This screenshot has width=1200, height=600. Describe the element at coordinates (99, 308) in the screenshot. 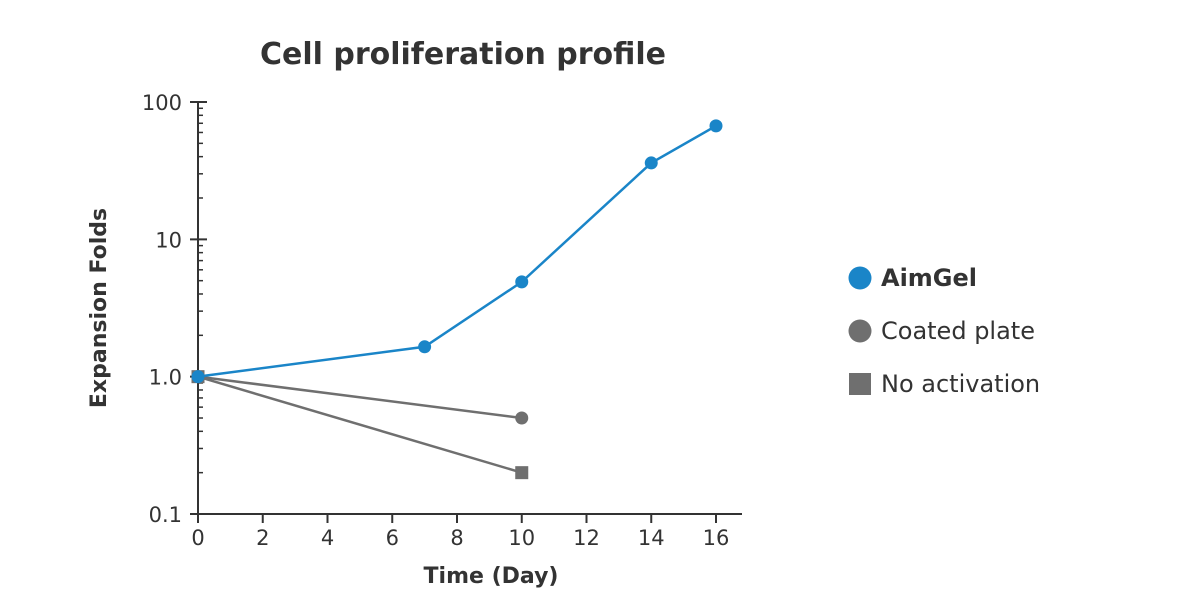

I see `y-axis-label: Expansion Folds` at that location.